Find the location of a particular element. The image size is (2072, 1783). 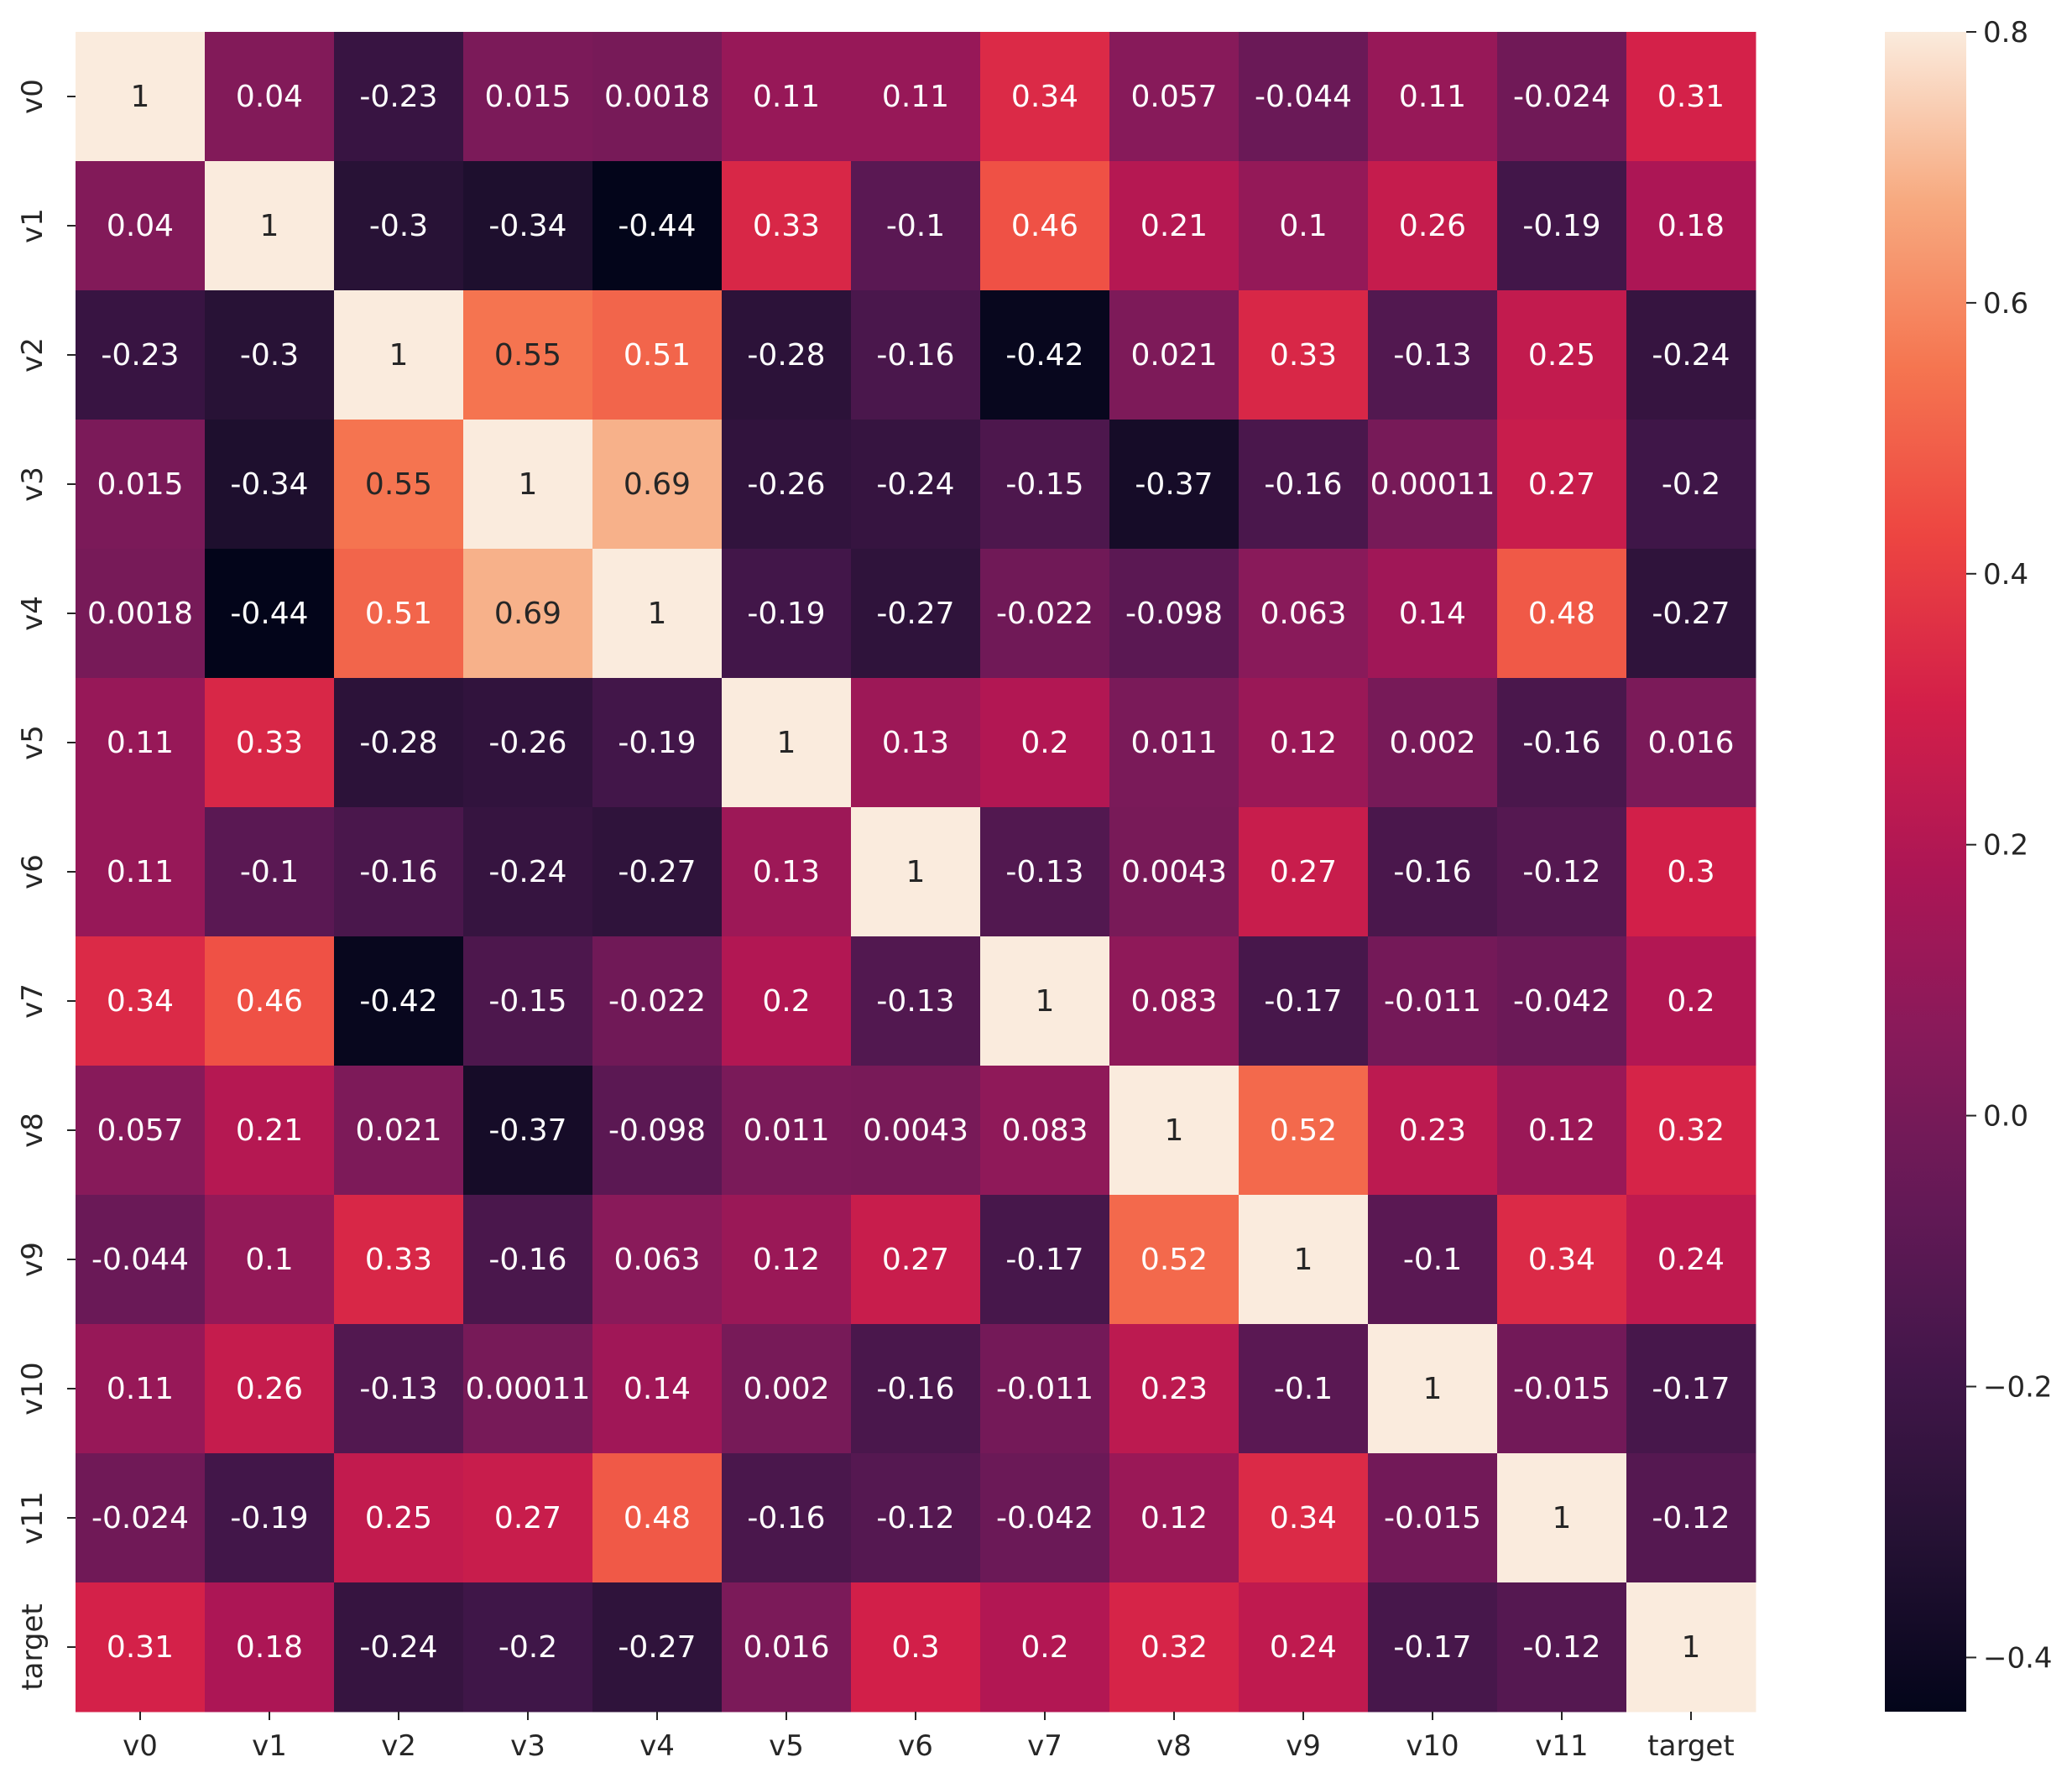

cell-value-label: 0.51 is located at coordinates (398, 614).